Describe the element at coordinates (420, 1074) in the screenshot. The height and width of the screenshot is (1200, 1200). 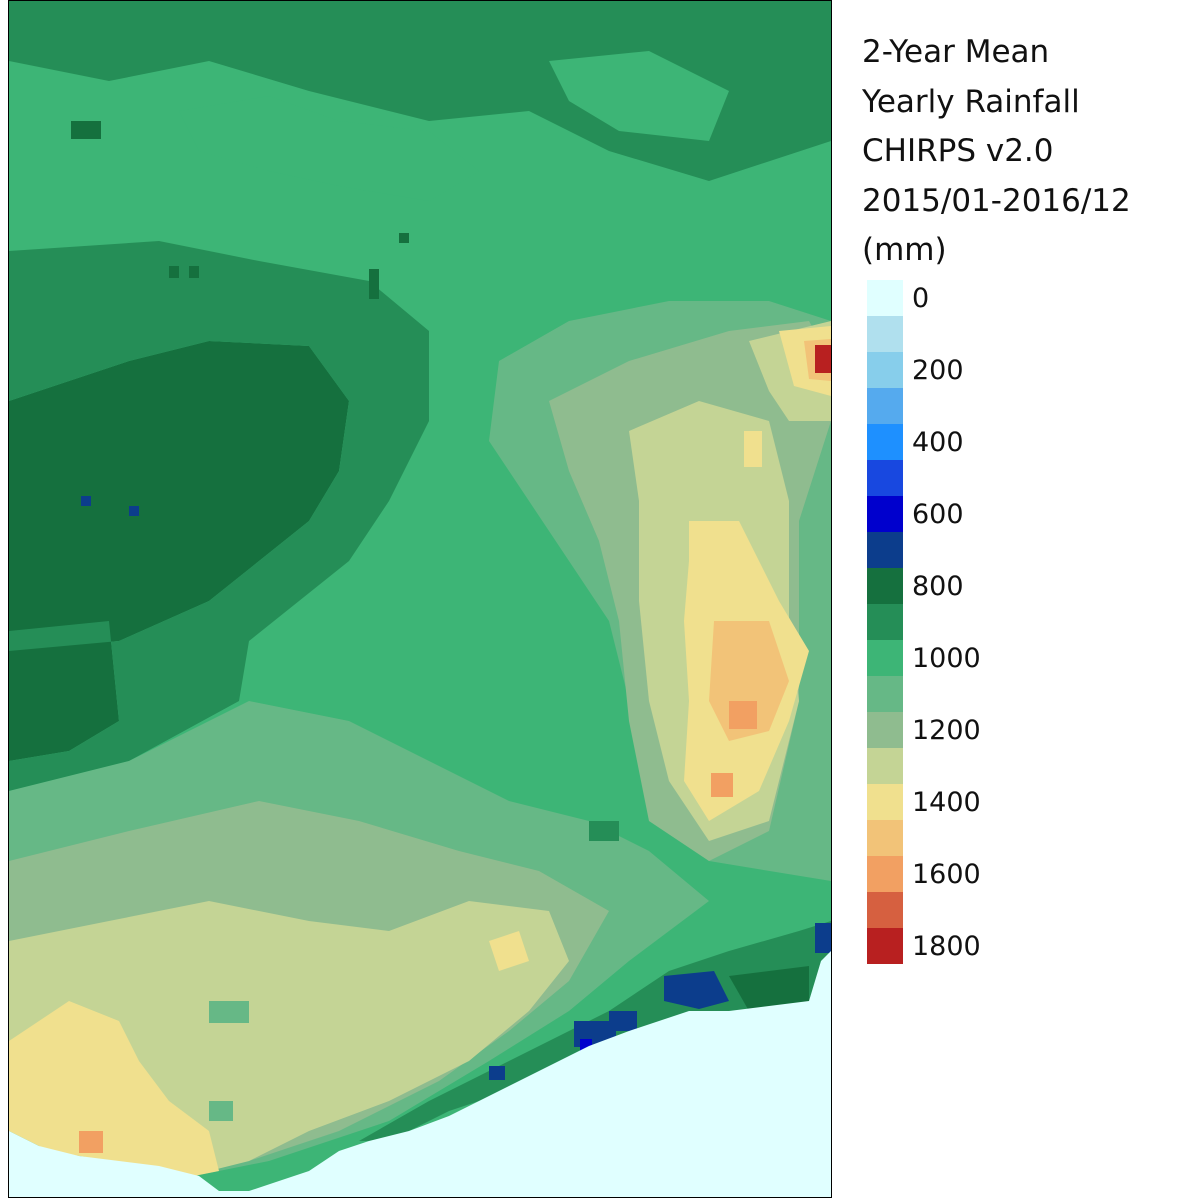
I see `ocean` at that location.